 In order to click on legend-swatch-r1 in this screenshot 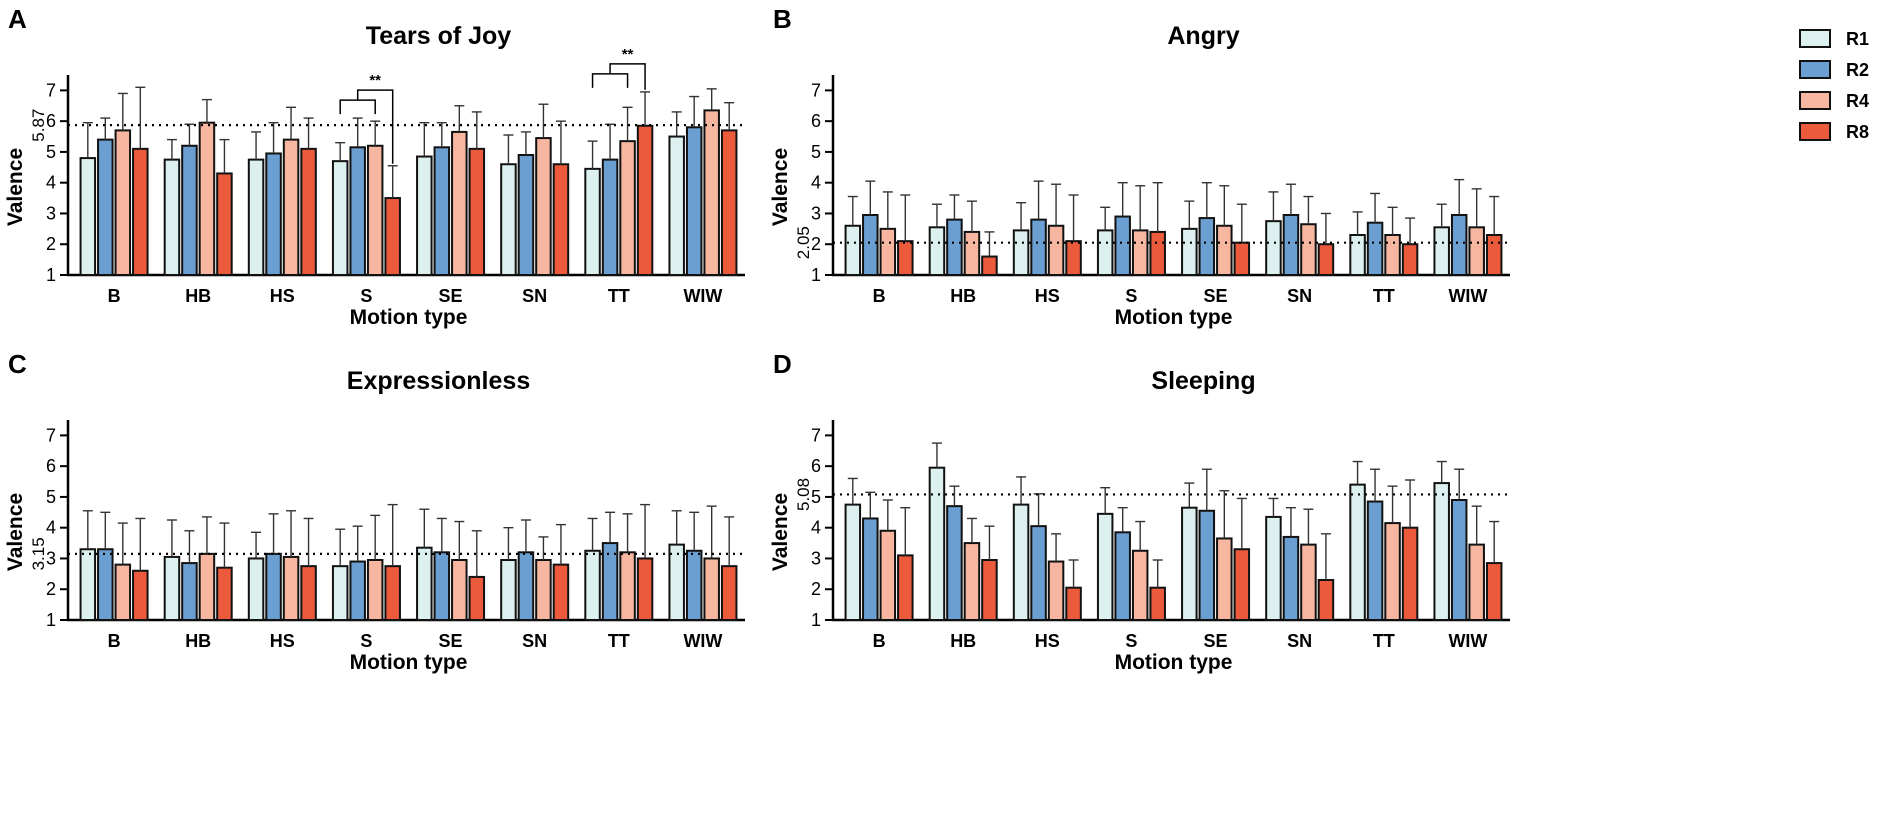, I will do `click(1815, 38)`.